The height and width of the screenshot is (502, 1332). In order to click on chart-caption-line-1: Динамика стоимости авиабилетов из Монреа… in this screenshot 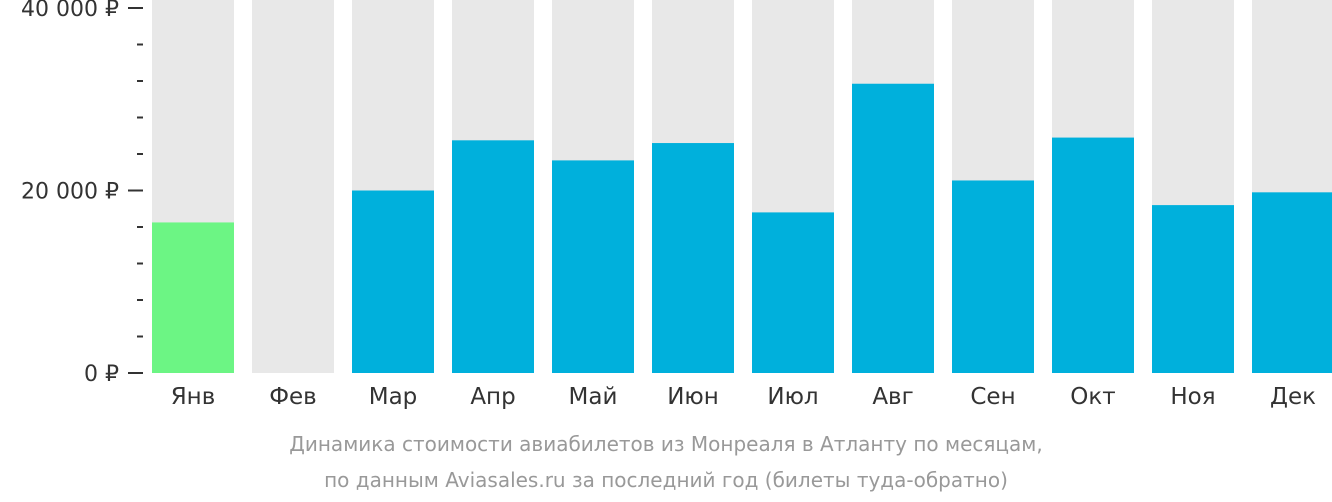, I will do `click(666, 444)`.